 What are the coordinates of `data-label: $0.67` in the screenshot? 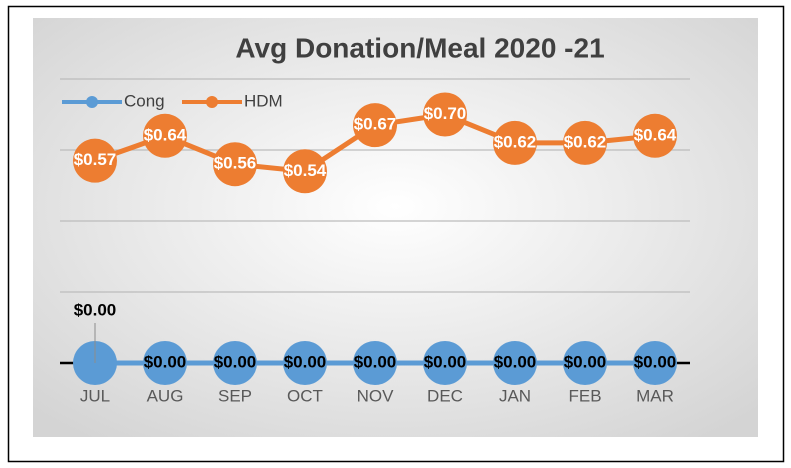 It's located at (375, 124).